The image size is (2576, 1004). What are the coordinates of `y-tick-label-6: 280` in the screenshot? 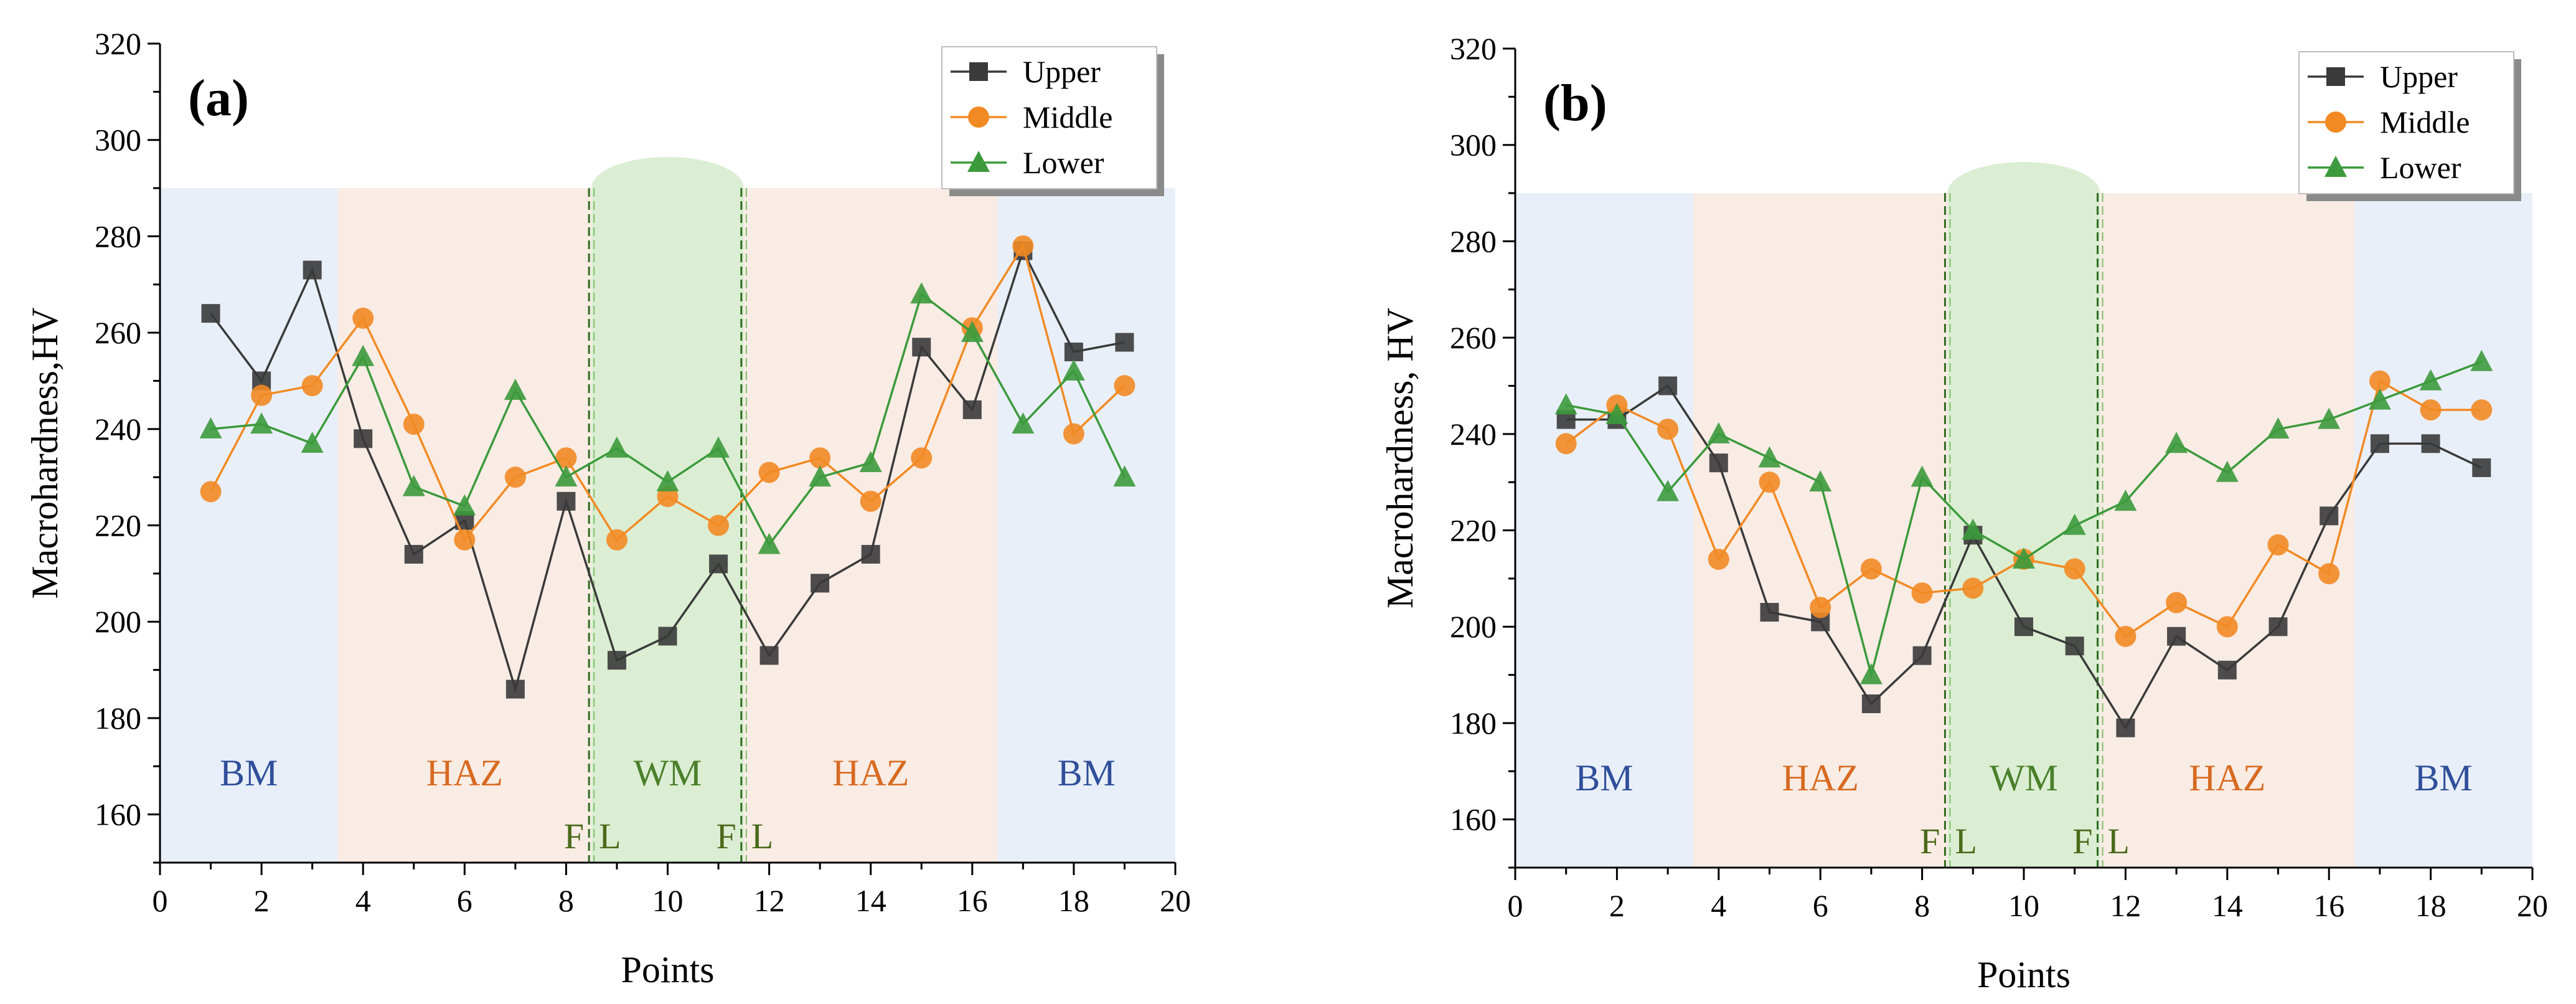 It's located at (118, 236).